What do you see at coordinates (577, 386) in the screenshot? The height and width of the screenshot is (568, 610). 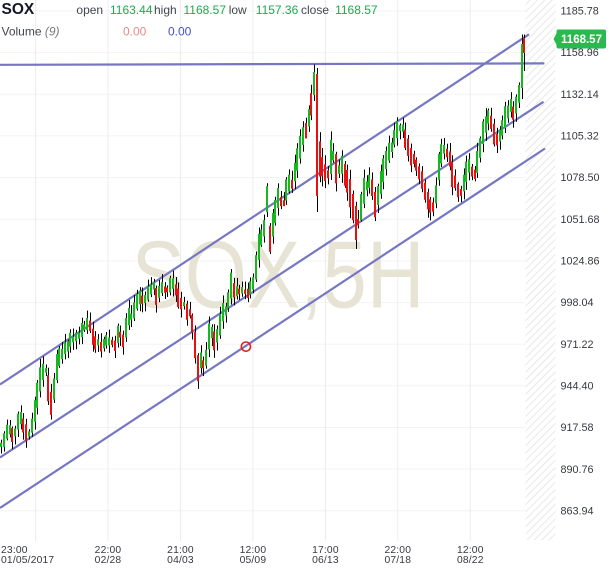 I see `svg-text: 944.40` at bounding box center [577, 386].